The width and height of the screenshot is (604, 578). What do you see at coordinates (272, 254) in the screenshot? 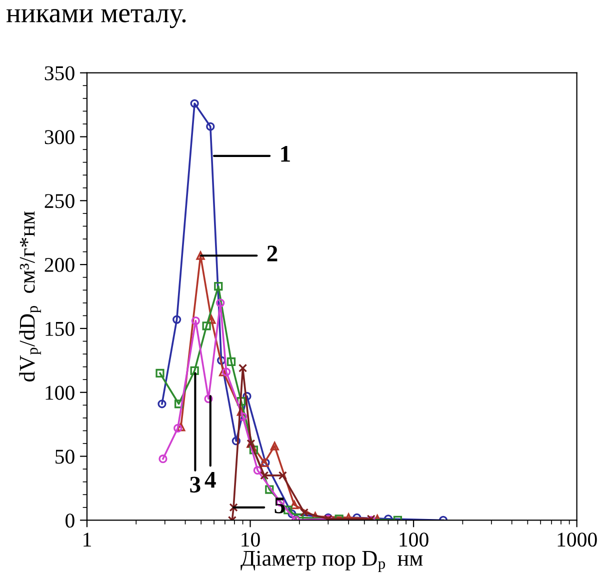
I see `annotation: 2` at bounding box center [272, 254].